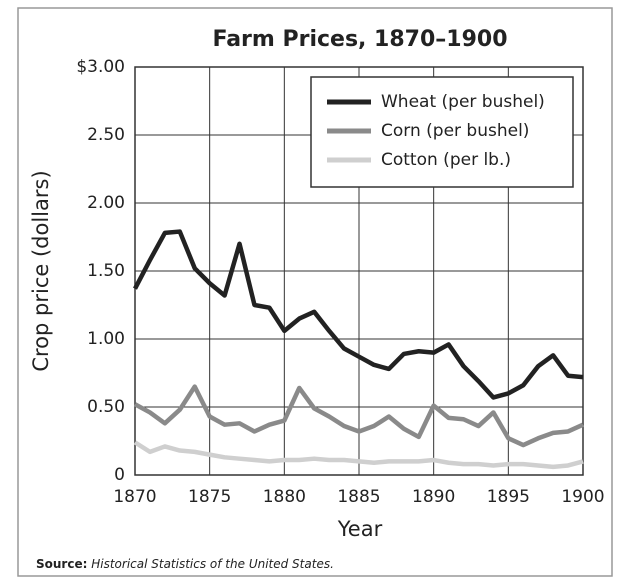 The height and width of the screenshot is (582, 621). What do you see at coordinates (284, 497) in the screenshot?
I see `x-tick-label: 1880` at bounding box center [284, 497].